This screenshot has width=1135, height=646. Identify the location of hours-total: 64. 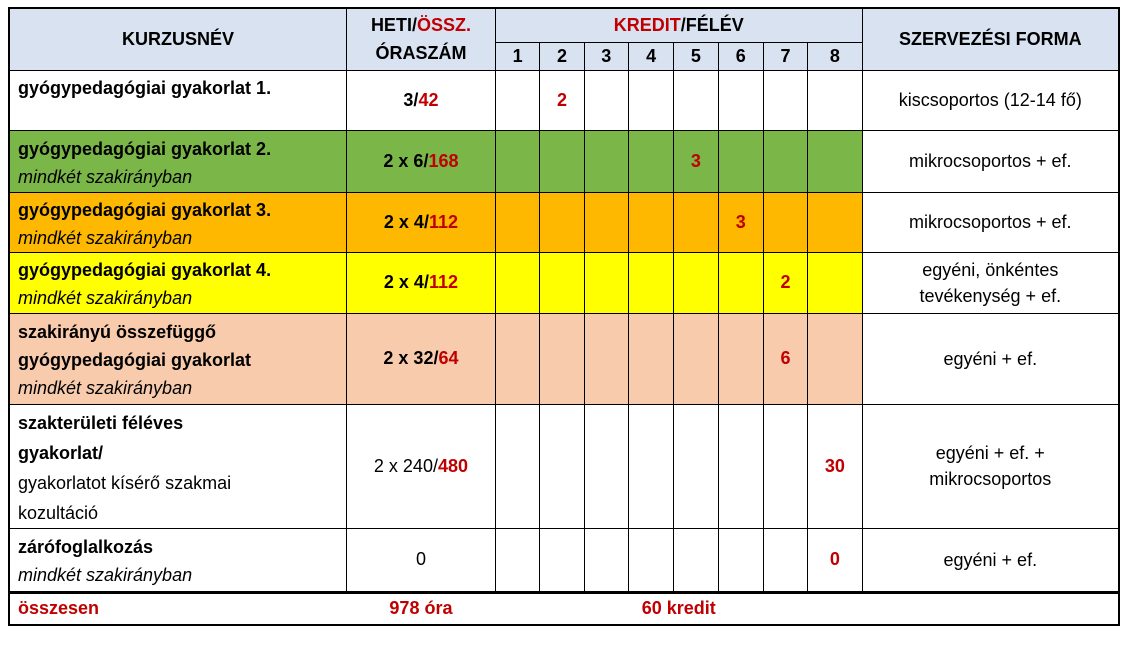
(448, 358).